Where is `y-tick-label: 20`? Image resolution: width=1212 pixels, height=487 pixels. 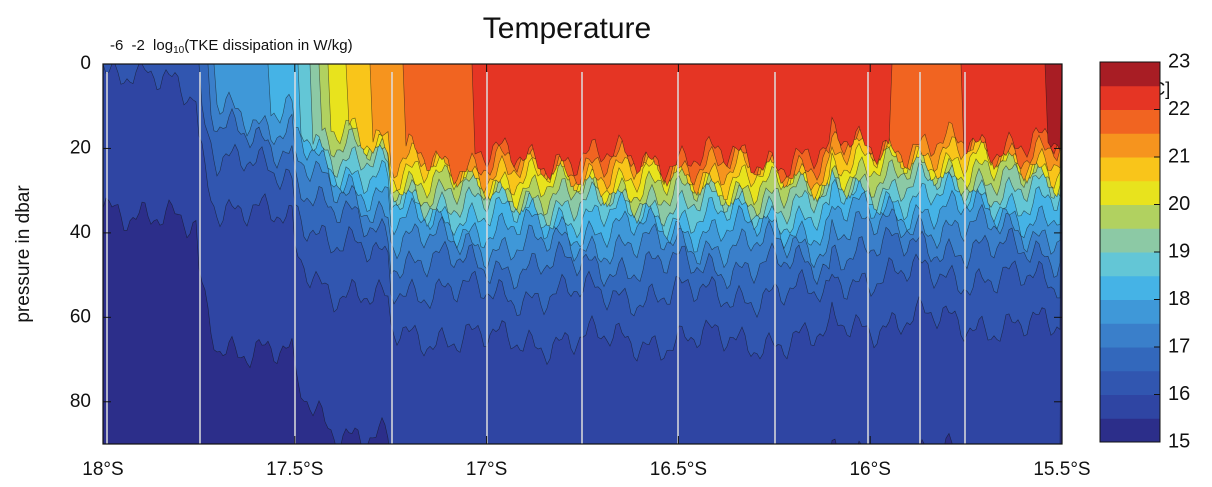 y-tick-label: 20 is located at coordinates (80, 147).